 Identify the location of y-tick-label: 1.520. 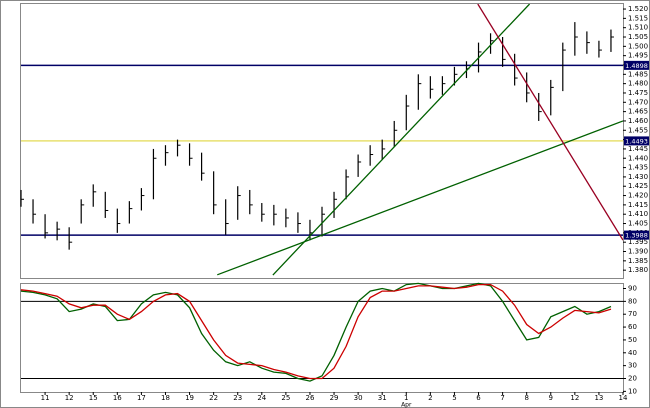
(638, 9).